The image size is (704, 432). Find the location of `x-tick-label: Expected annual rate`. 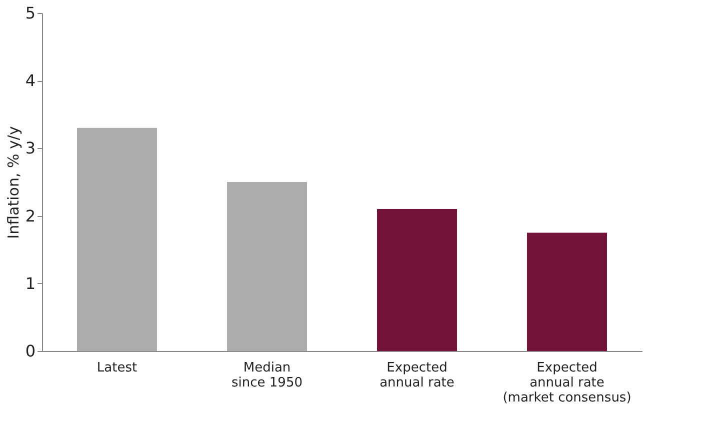

x-tick-label: Expected annual rate is located at coordinates (417, 375).